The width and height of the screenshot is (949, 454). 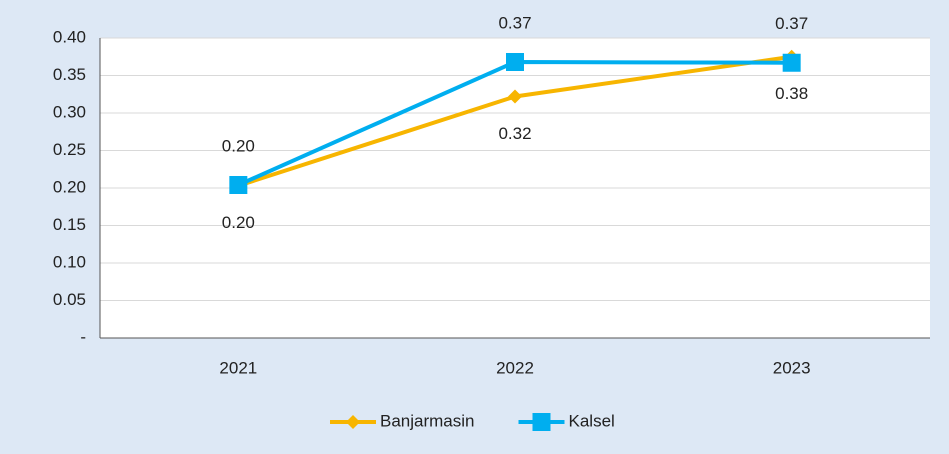 I want to click on y-tick-label: -, so click(x=83, y=336).